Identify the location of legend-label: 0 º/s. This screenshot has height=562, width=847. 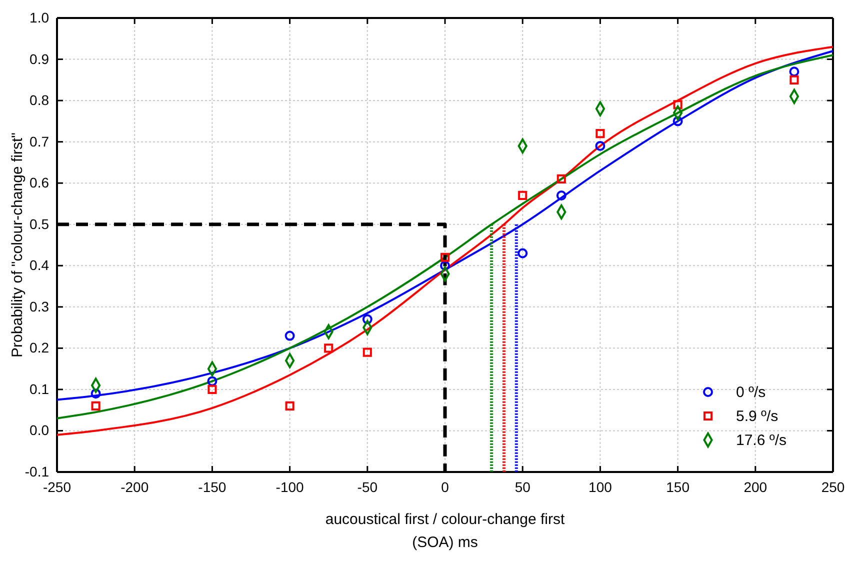
(751, 392).